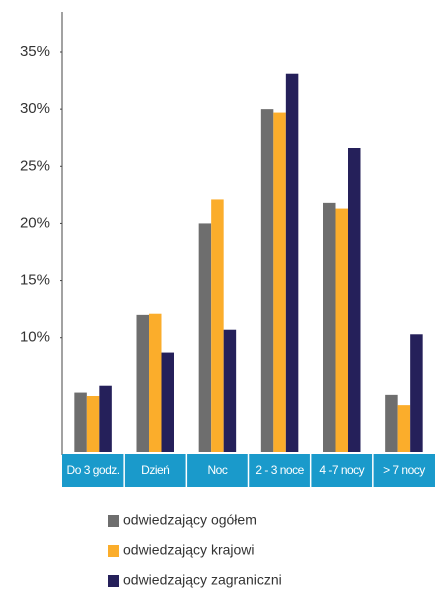 The width and height of the screenshot is (435, 591). I want to click on y-tick-label: 15%, so click(35, 280).